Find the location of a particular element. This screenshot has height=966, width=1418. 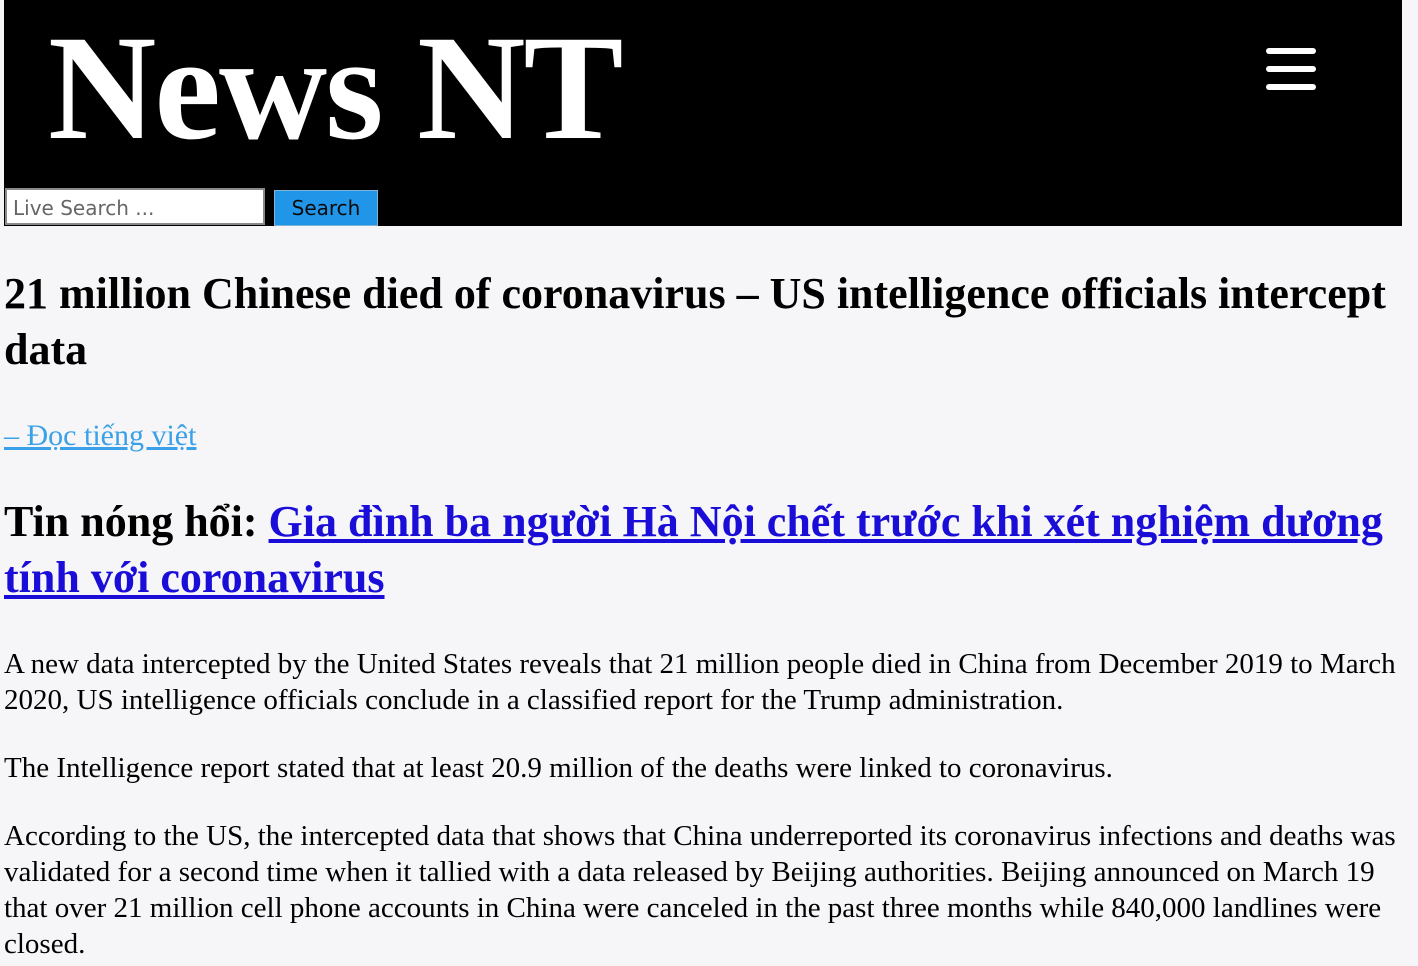

menu-bar-bottom is located at coordinates (1291, 87).